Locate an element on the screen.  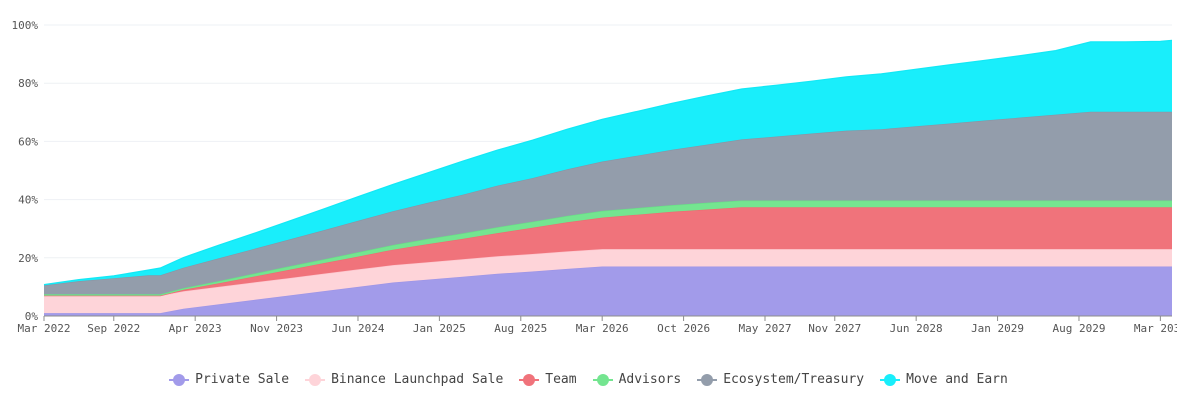
legend-label: Ecosystem/Treasury is located at coordinates (794, 379).